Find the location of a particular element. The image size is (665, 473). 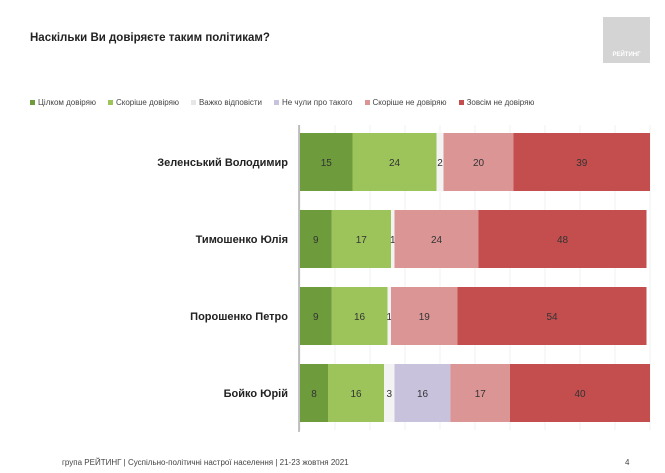

legend-item: Скоріше довіряю is located at coordinates (143, 102).